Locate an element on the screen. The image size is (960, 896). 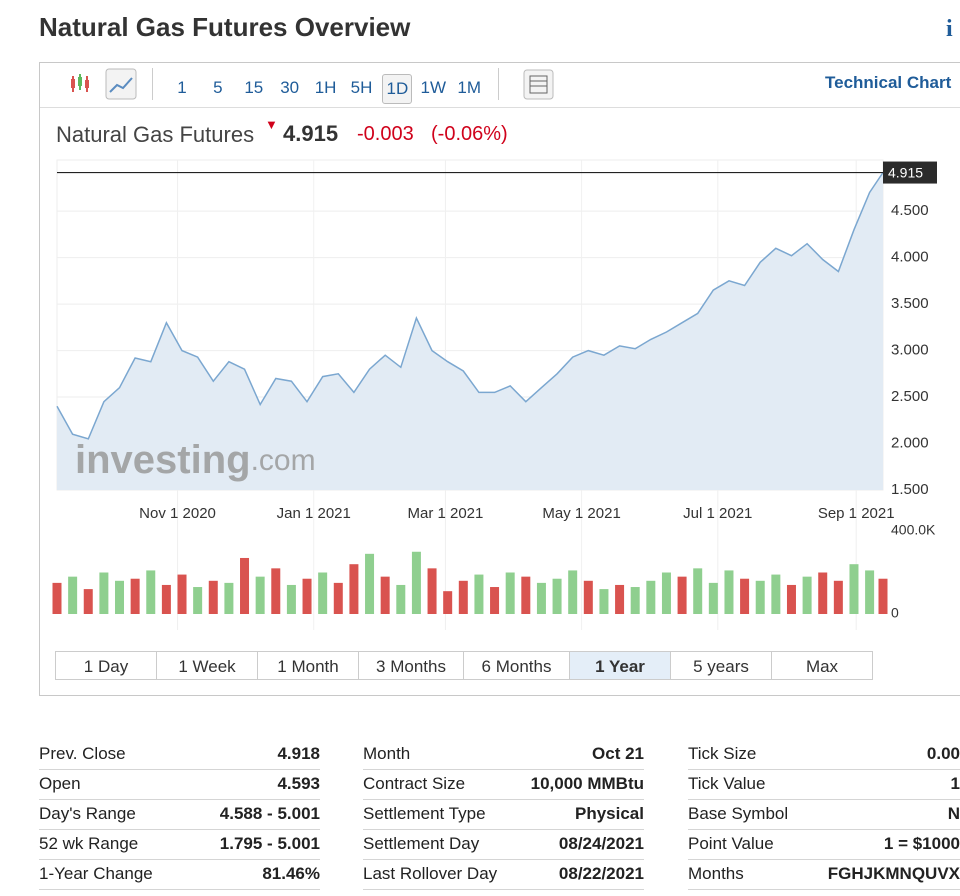
page-title: Natural Gas Futures Overview is located at coordinates (225, 27).